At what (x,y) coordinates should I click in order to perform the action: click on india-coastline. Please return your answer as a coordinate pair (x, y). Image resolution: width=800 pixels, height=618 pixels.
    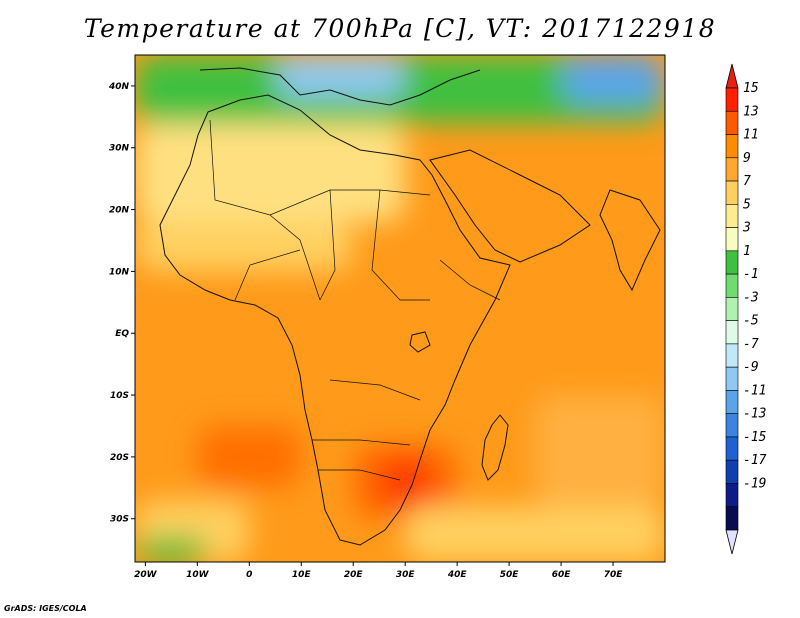
    Looking at the image, I should click on (630, 240).